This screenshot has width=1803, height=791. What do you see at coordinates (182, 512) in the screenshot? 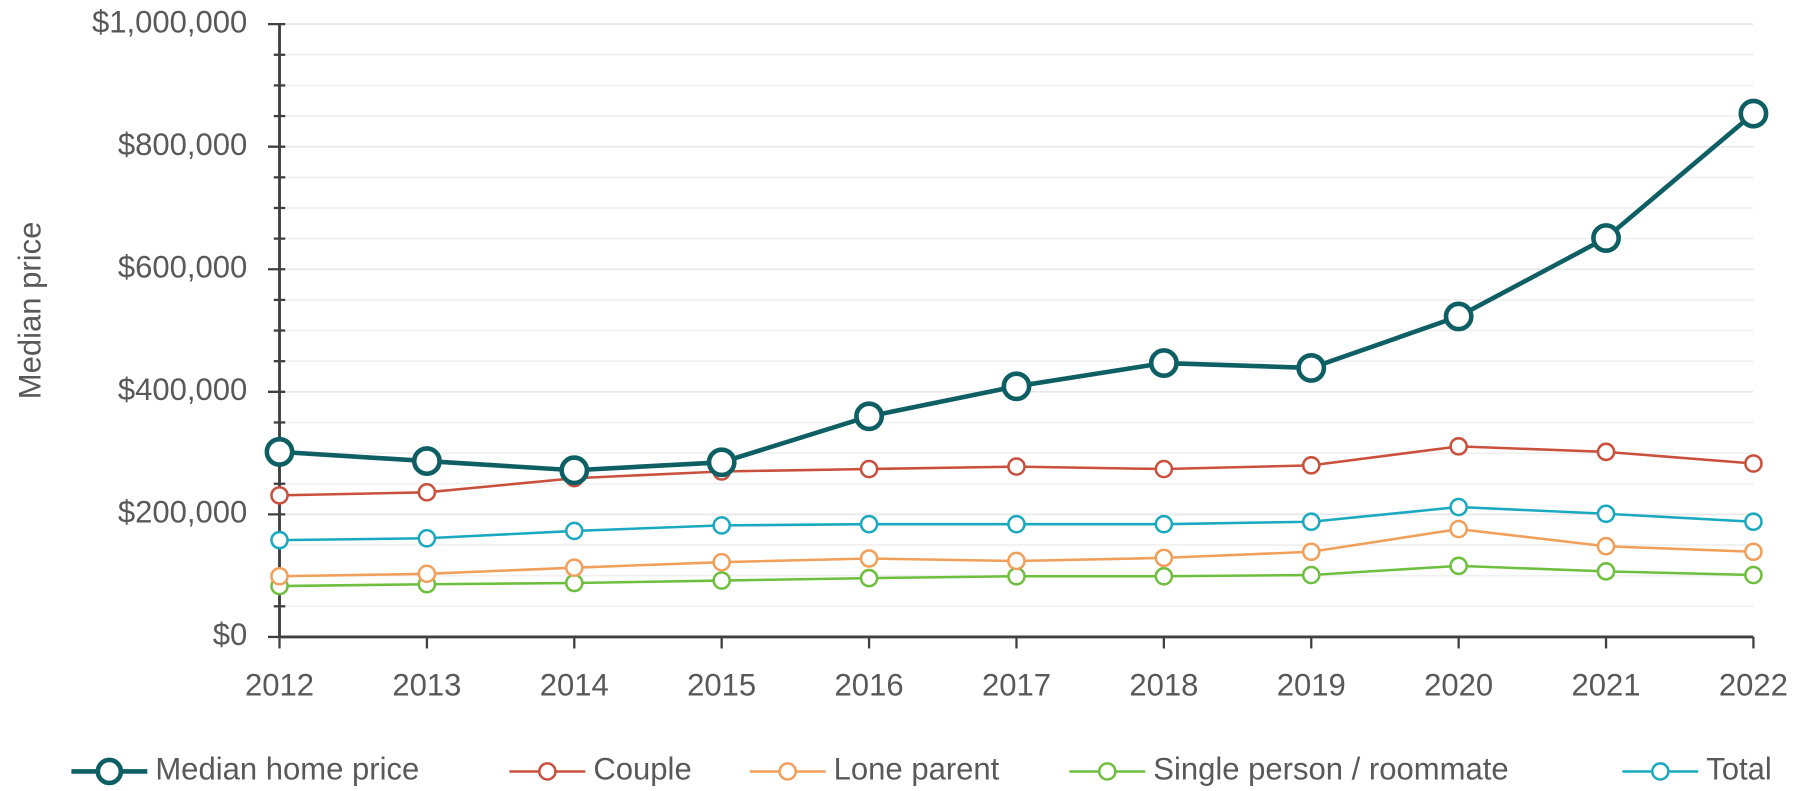
I see `y-tick-label: $200,000` at bounding box center [182, 512].